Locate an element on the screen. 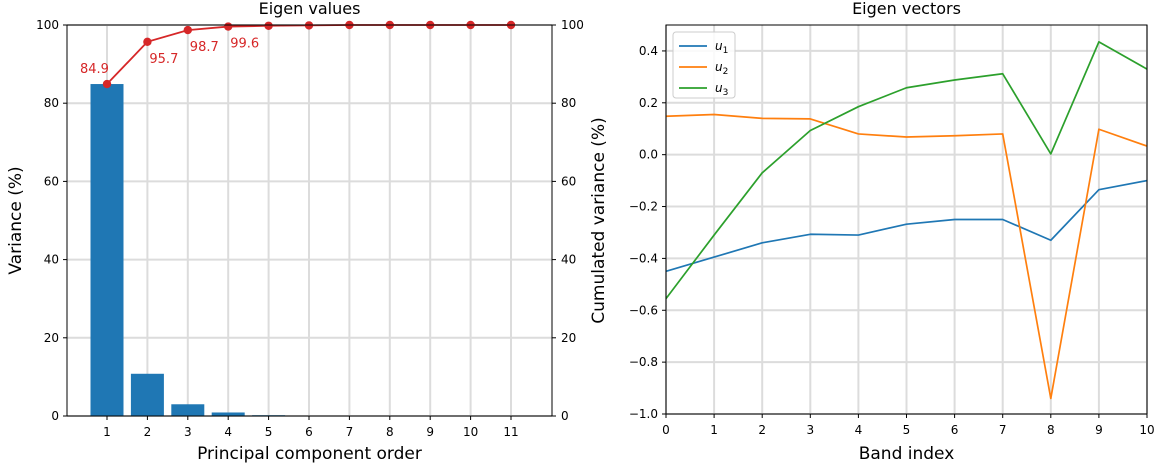  y-tick-label: 0.2 is located at coordinates (648, 103).